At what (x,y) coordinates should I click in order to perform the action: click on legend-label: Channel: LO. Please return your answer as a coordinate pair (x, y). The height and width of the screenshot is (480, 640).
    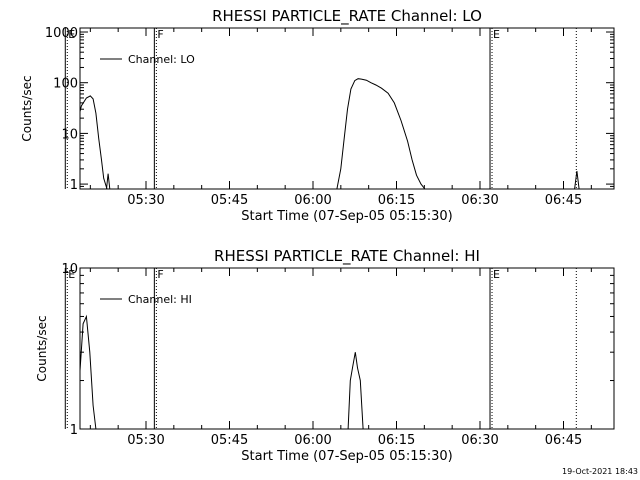
    Looking at the image, I should click on (161, 59).